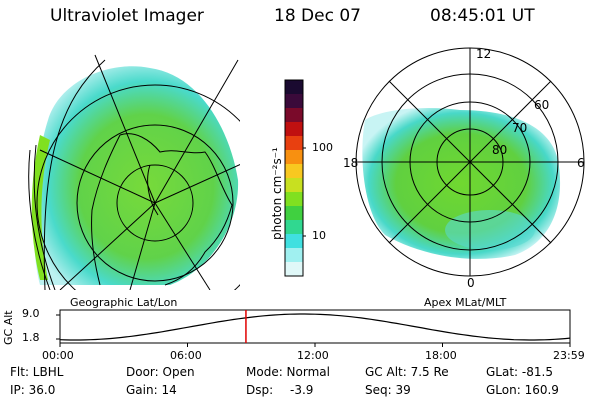  Describe the element at coordinates (541, 105) in the screenshot. I see `lat-label-60: 60` at that location.